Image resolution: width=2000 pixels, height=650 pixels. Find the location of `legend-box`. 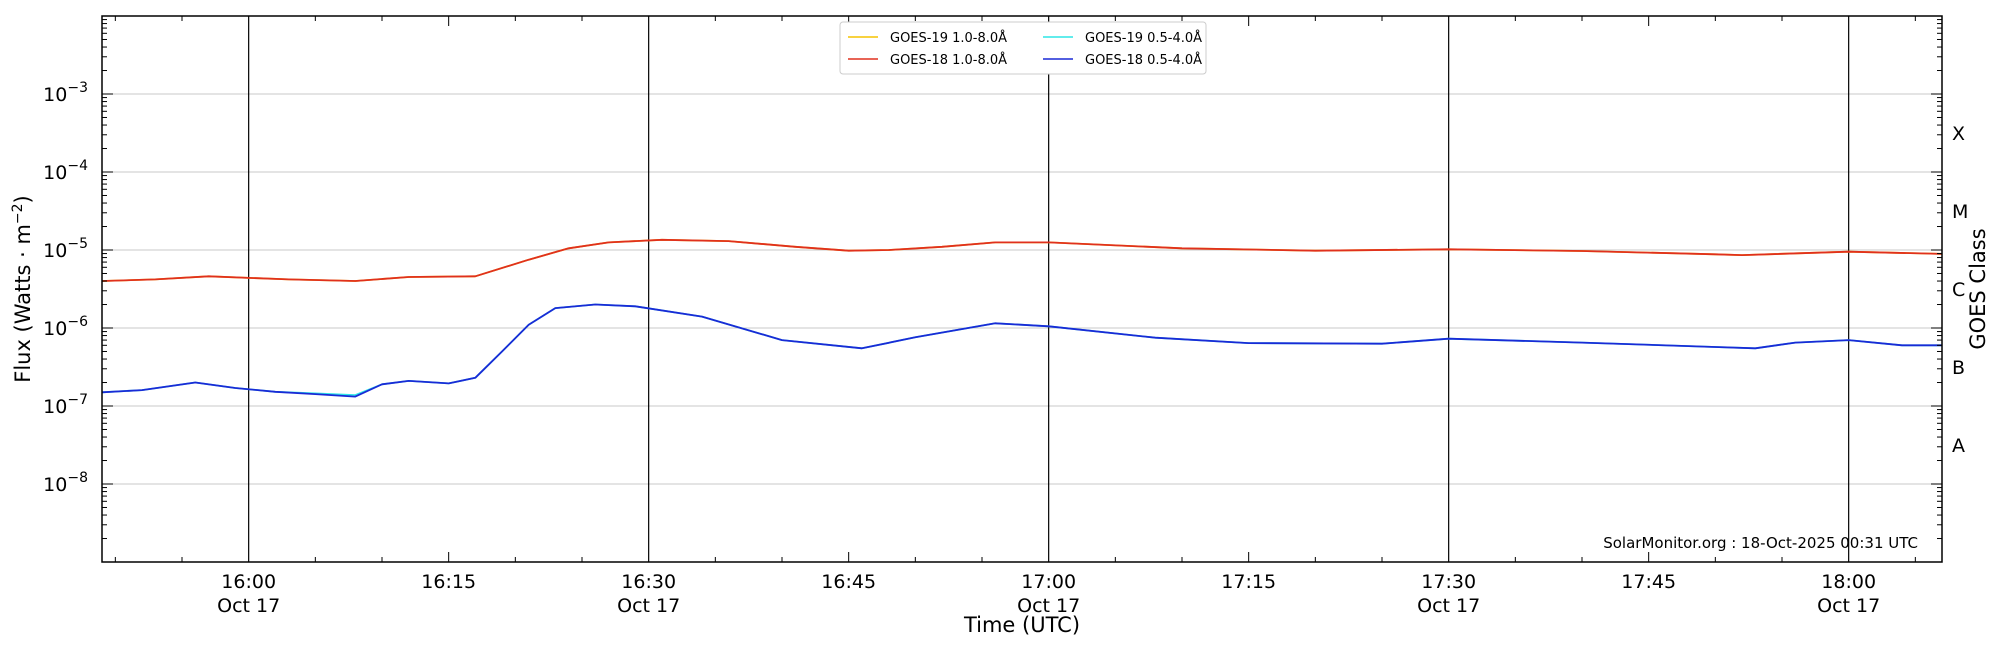

legend-box is located at coordinates (1023, 48).